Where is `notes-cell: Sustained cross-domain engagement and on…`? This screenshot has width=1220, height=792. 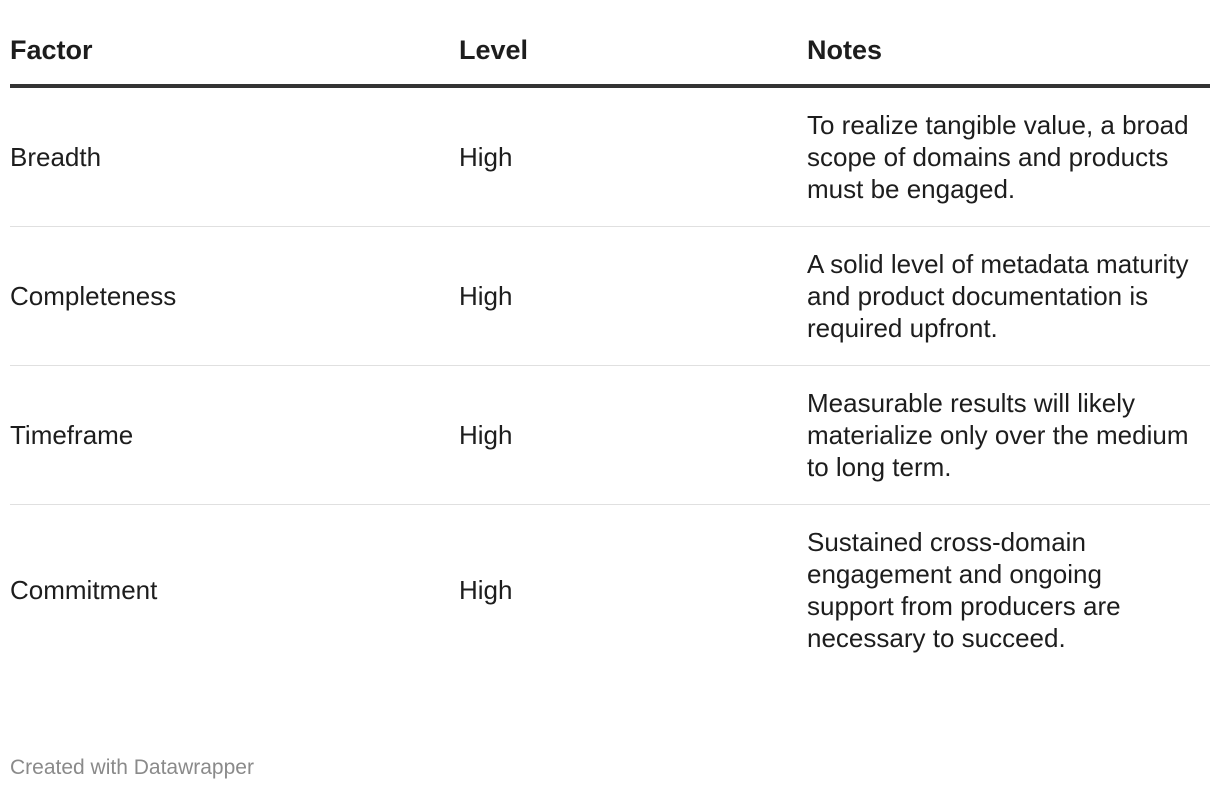
notes-cell: Sustained cross-domain engagement and on… is located at coordinates (964, 590).